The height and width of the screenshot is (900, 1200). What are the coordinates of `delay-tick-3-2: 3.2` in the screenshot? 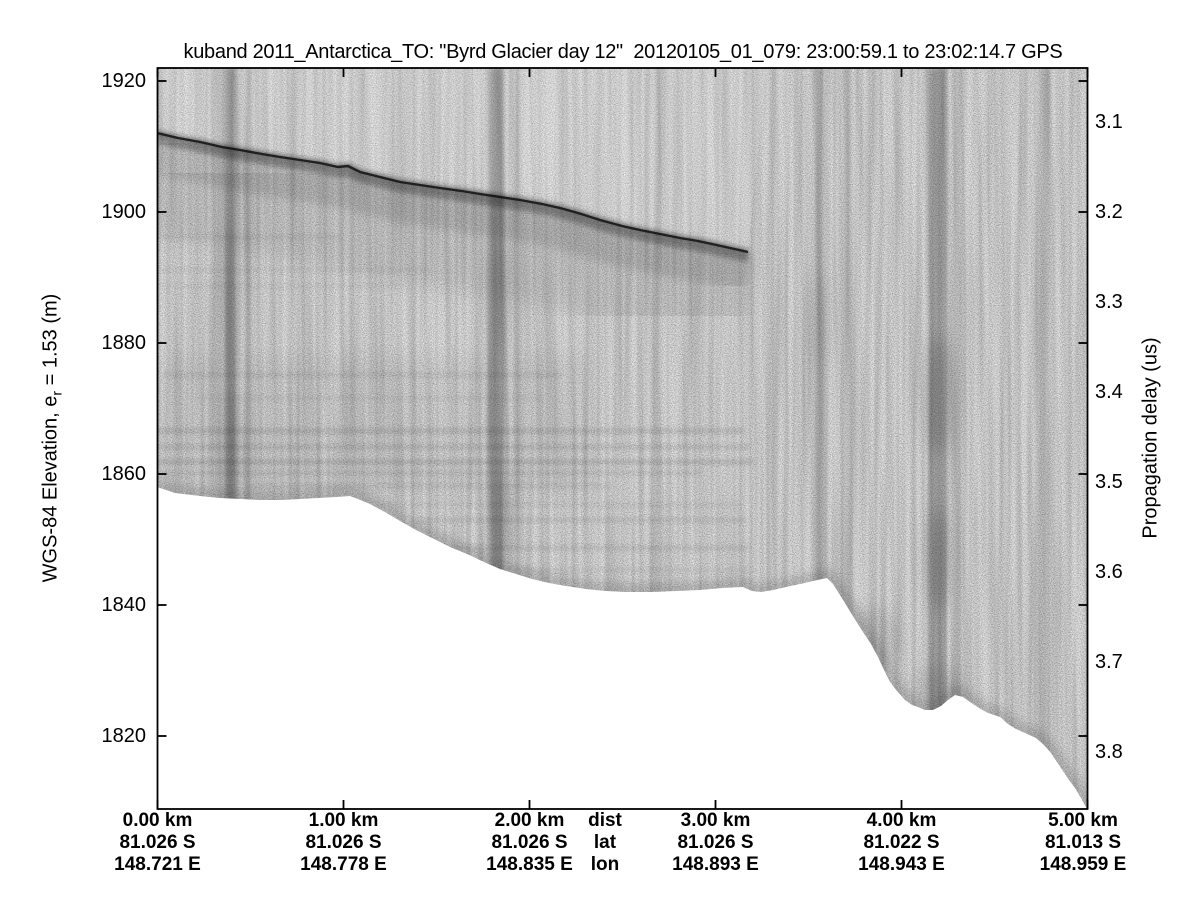 It's located at (1109, 212).